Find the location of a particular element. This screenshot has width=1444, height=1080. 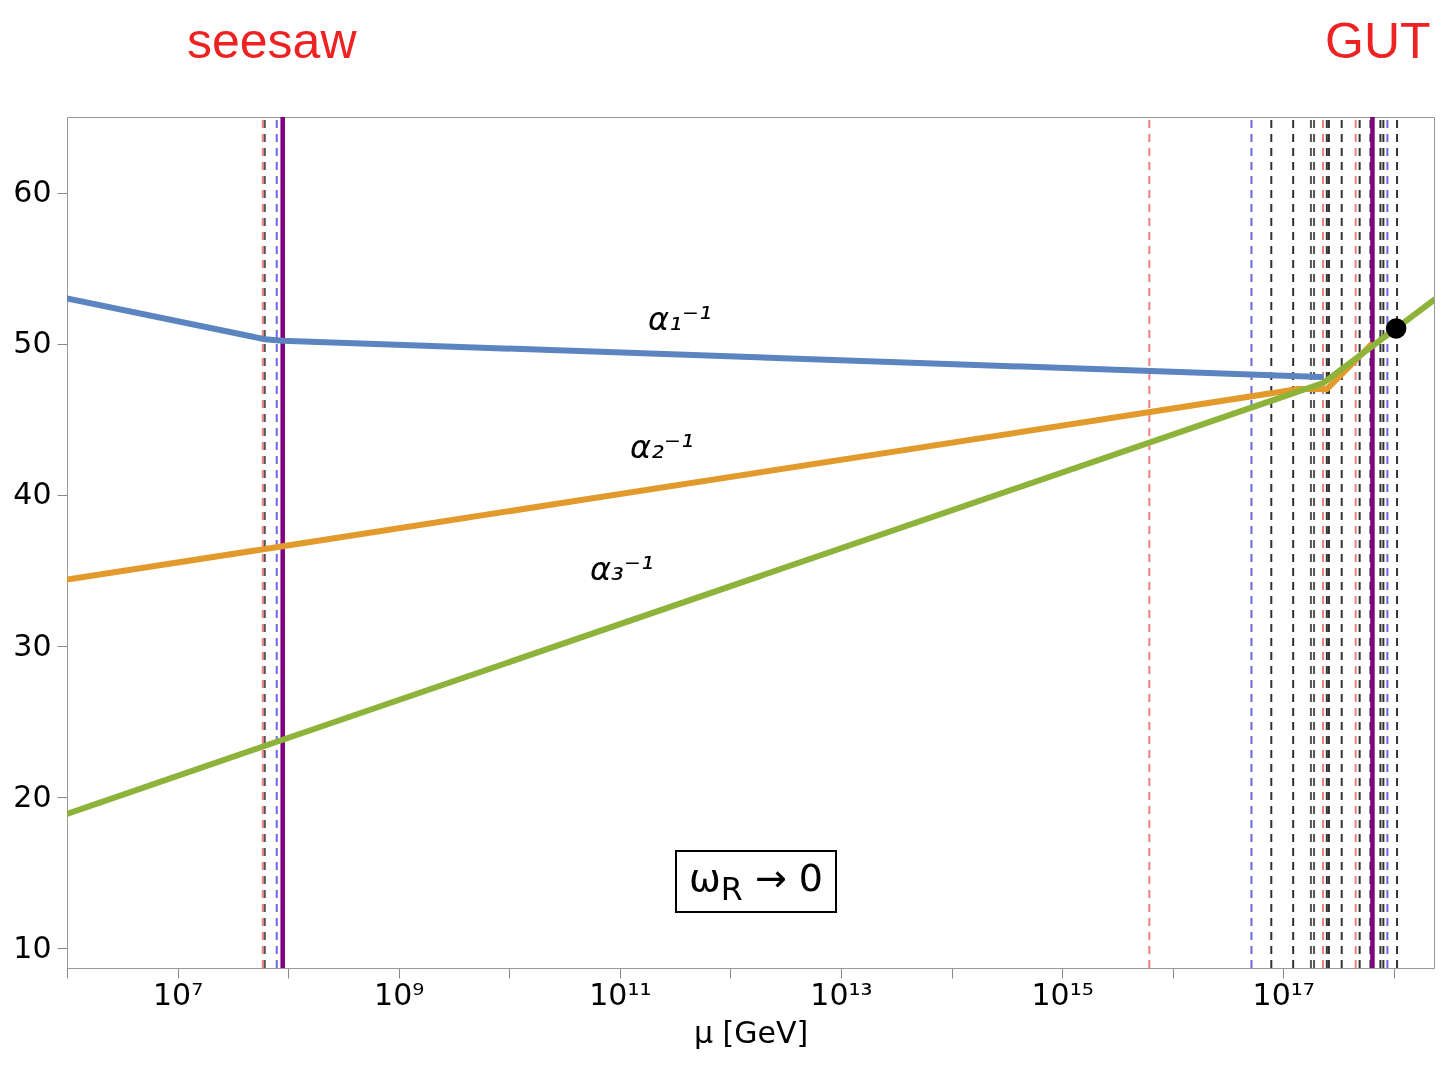

y-tick-label: 20 is located at coordinates (32, 796).